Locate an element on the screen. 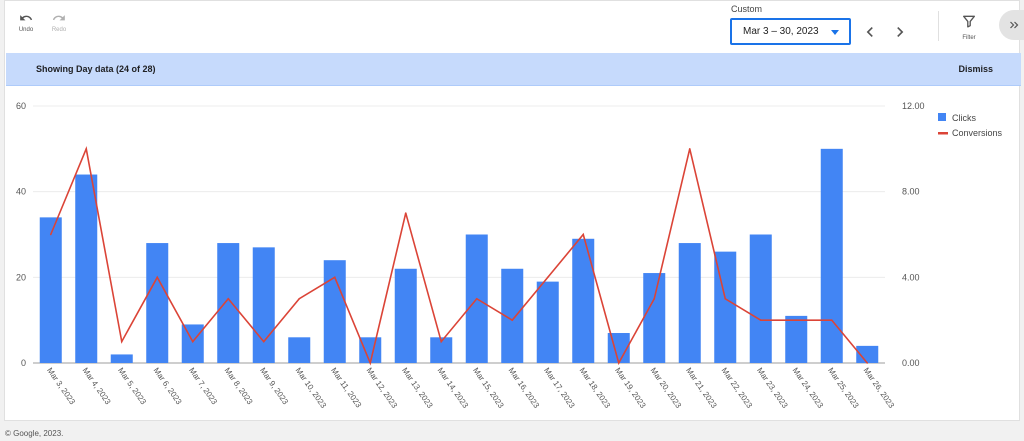  undo-icon is located at coordinates (26, 18).